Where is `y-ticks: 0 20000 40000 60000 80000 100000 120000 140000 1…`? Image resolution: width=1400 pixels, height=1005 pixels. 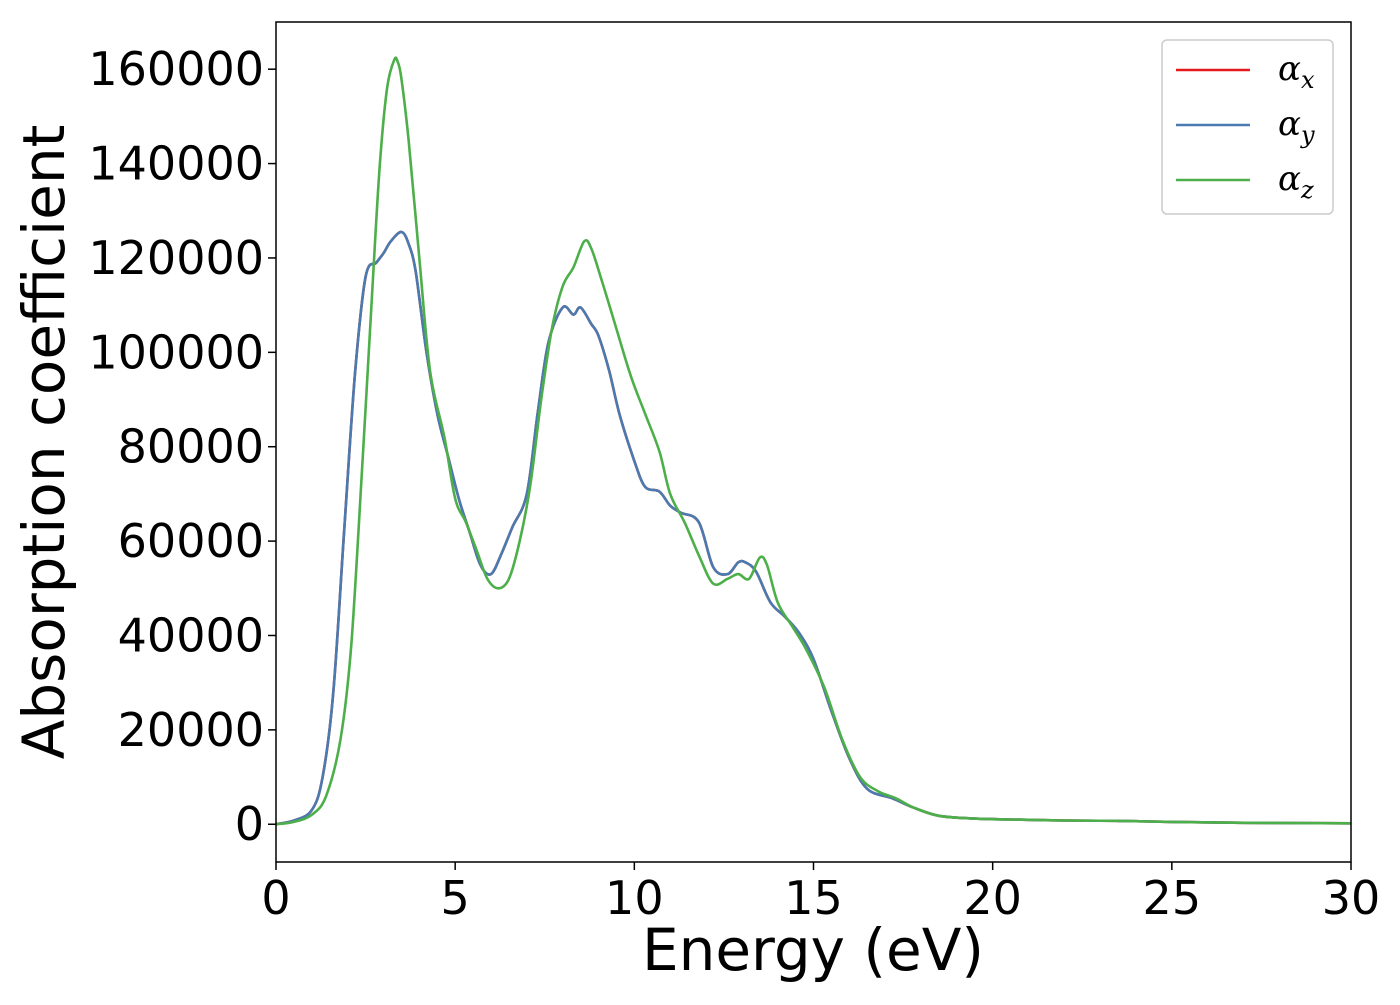 y-ticks: 0 20000 40000 60000 80000 100000 120000 140000 1… is located at coordinates (182, 446).